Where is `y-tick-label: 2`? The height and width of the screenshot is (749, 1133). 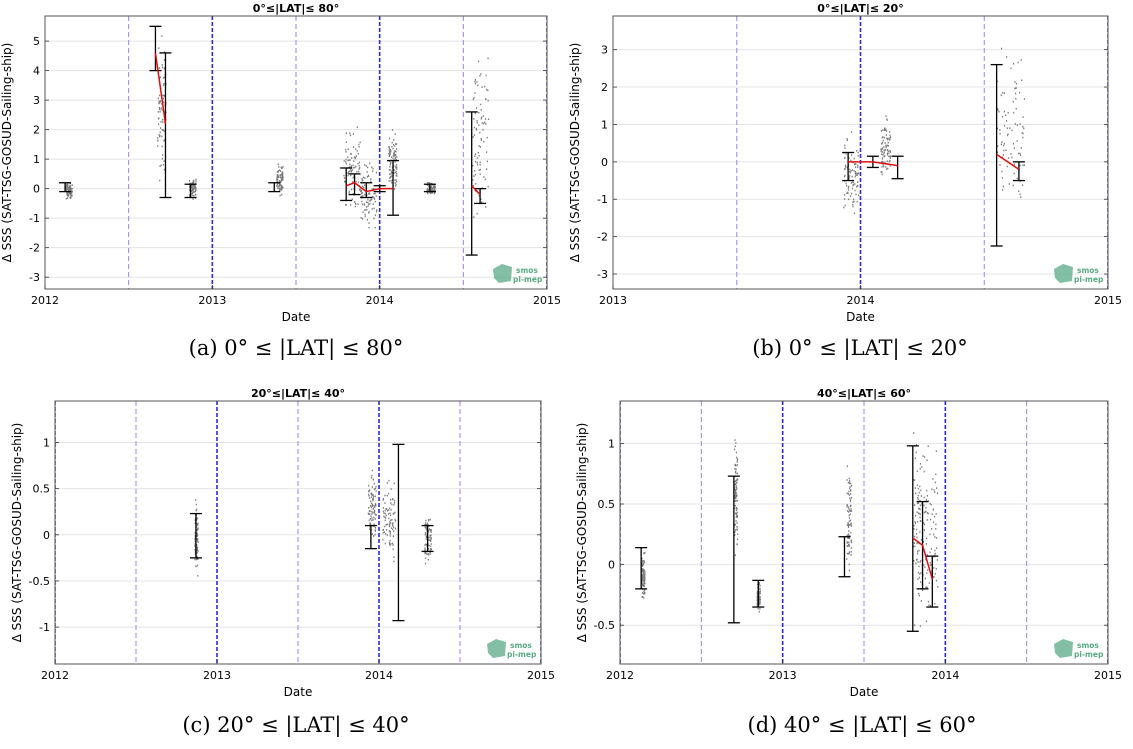
y-tick-label: 2 is located at coordinates (36, 130).